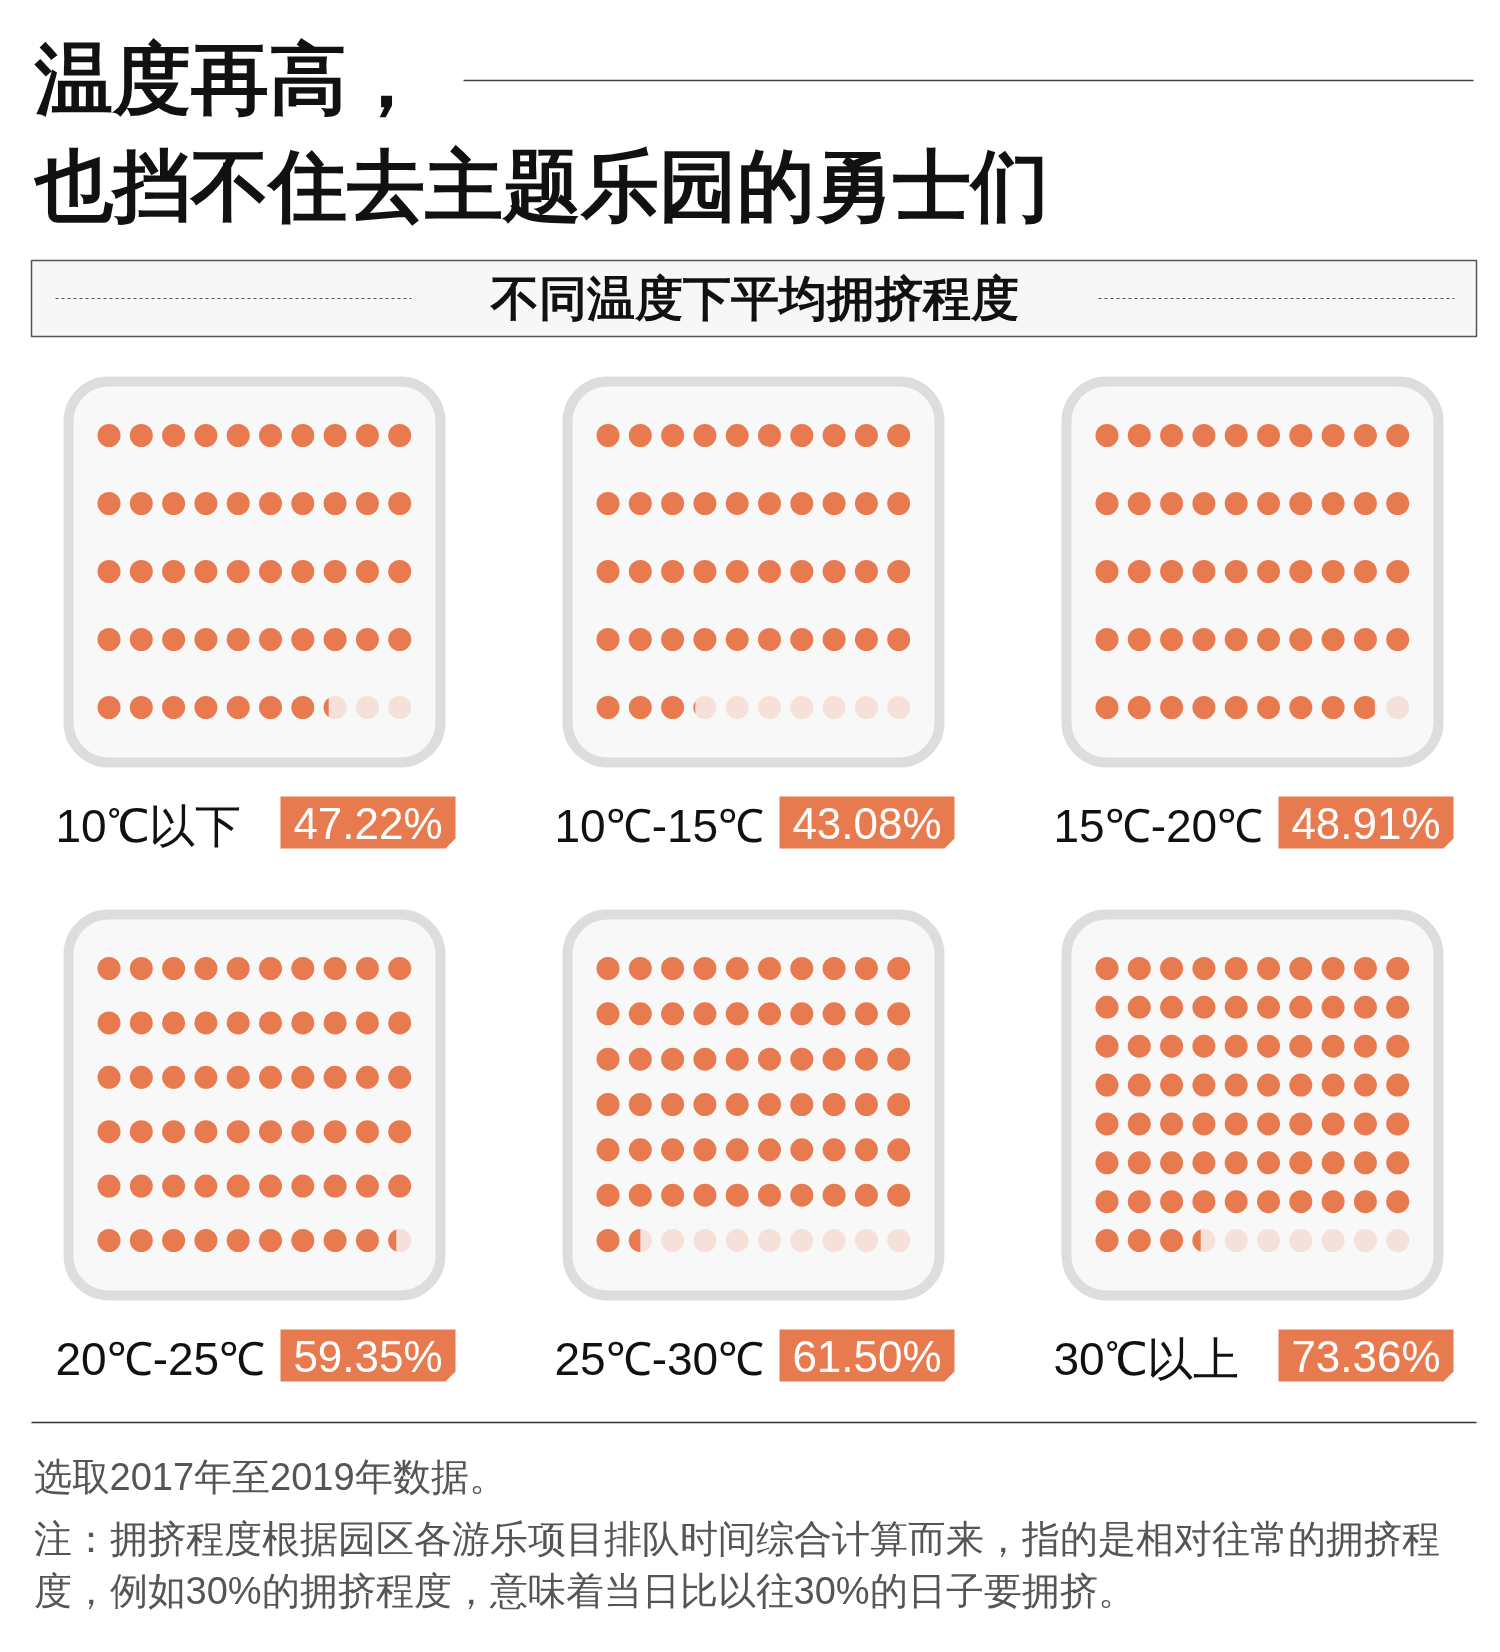 This screenshot has width=1500, height=1652. I want to click on category-label: 30℃以上, so click(1146, 1358).